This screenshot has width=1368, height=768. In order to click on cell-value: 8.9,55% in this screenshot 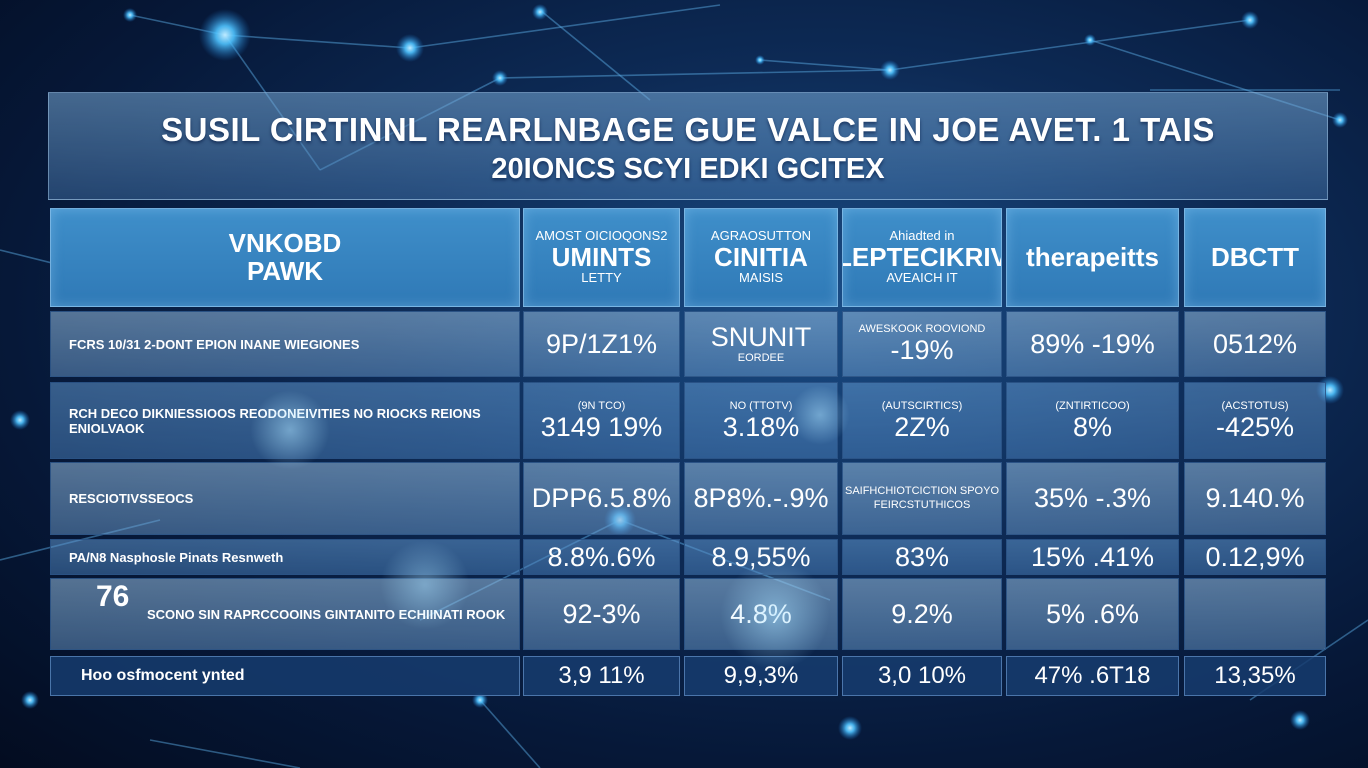, I will do `click(761, 556)`.